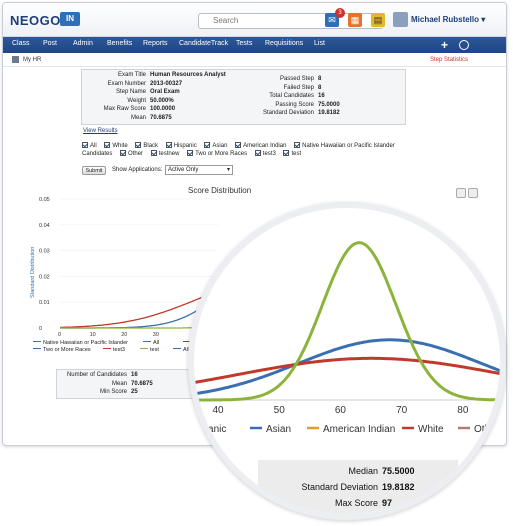 The image size is (513, 526). I want to click on zoom-legend-item: American Indian, so click(351, 429).